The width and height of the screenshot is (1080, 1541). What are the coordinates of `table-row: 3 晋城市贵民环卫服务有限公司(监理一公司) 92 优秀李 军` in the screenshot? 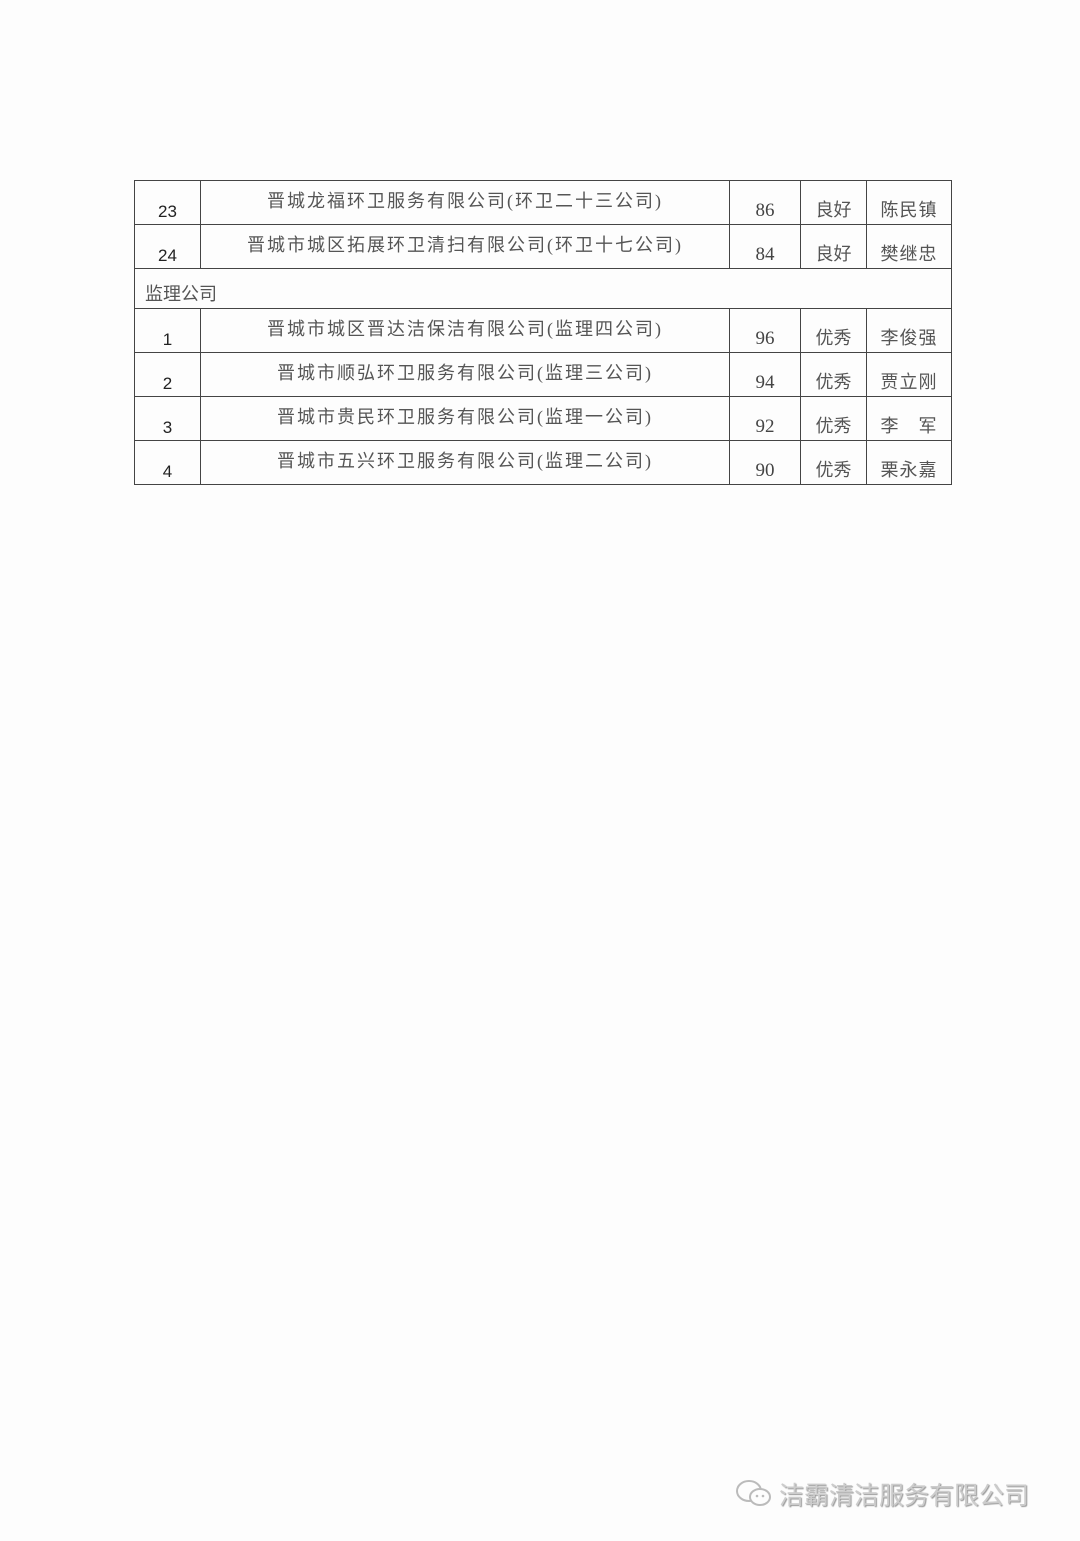 It's located at (543, 418).